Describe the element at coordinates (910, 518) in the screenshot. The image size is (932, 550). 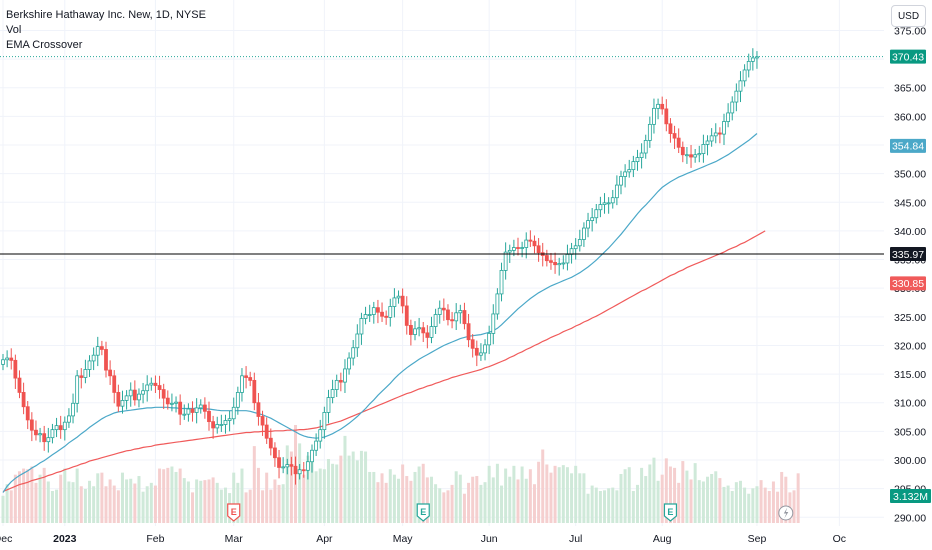
I see `y-tick-label: 290.00` at that location.